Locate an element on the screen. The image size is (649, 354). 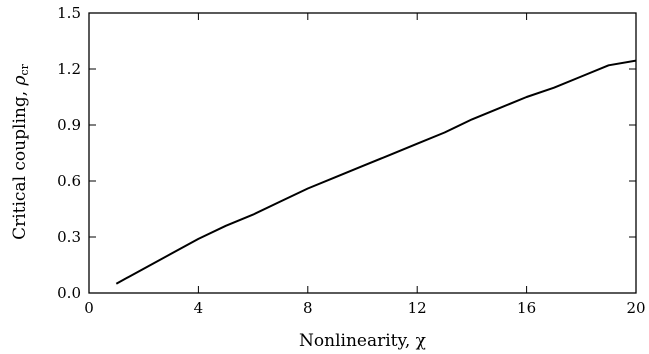
x-tick-label: 4 is located at coordinates (199, 308).